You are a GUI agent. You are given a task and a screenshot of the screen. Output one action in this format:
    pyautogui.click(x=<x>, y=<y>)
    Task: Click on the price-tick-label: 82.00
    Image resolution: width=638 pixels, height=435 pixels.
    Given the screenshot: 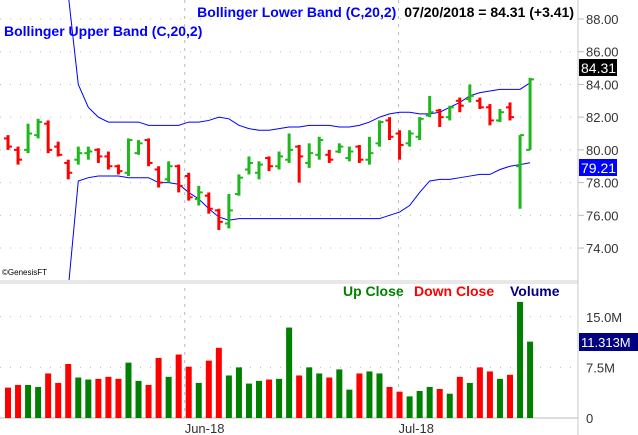 What is the action you would take?
    pyautogui.click(x=602, y=117)
    